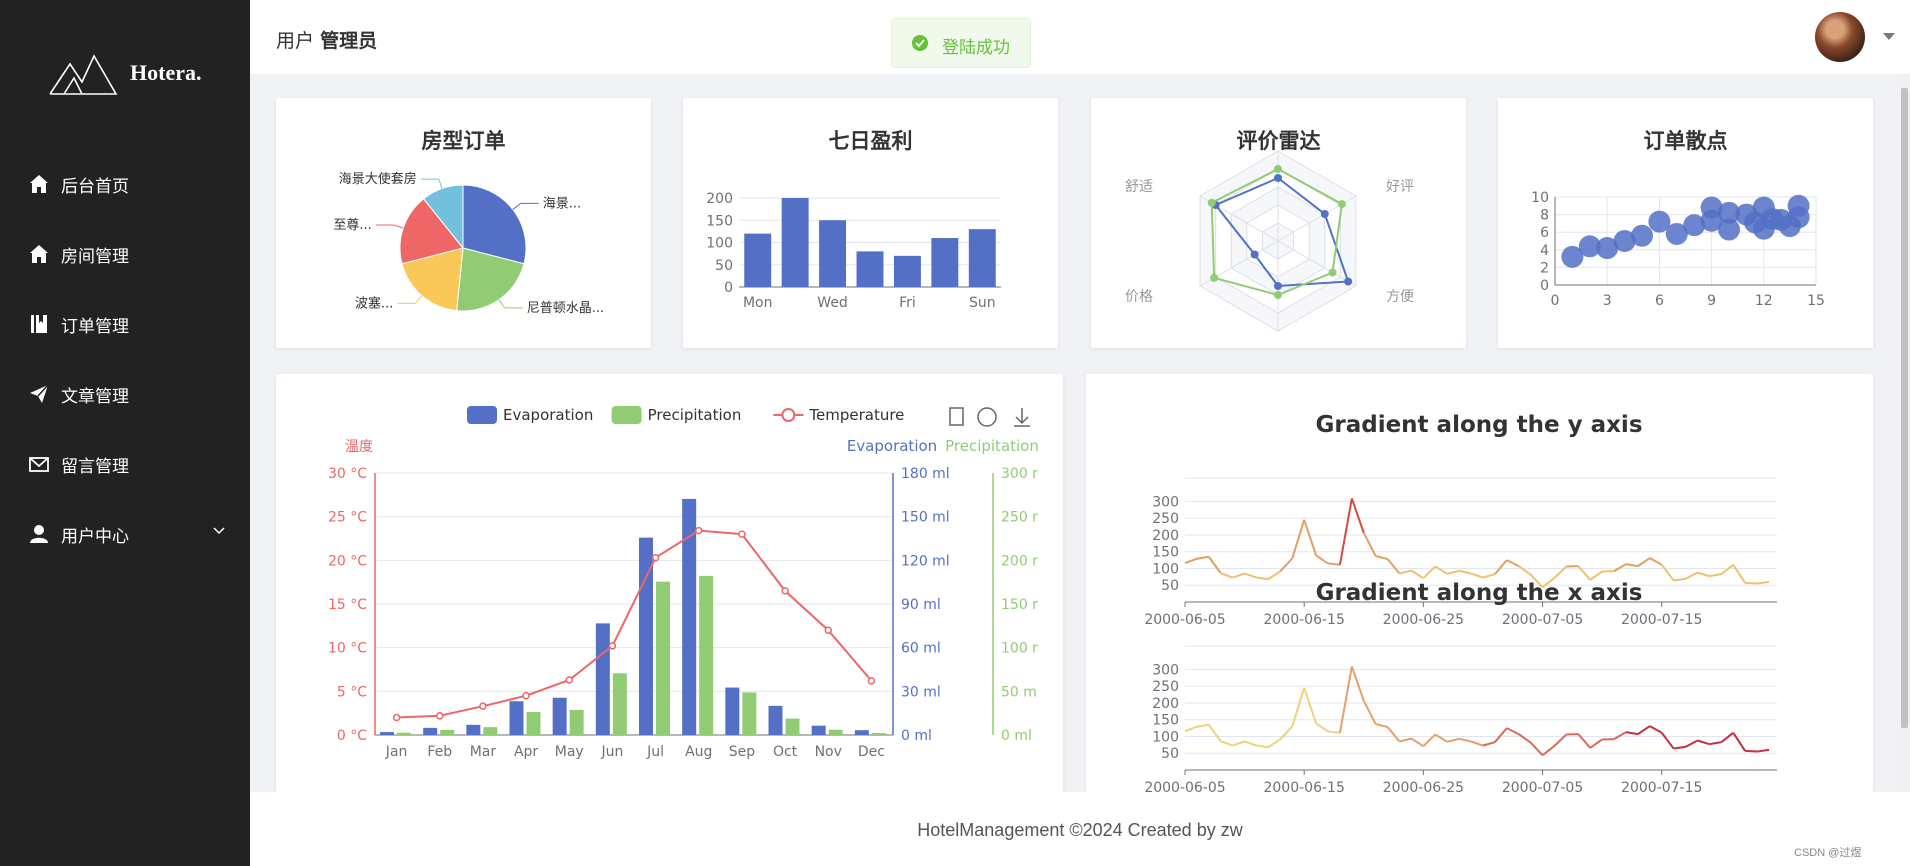 This screenshot has height=866, width=1910. What do you see at coordinates (1400, 297) in the screenshot?
I see `radar-indicator-label: 方便` at bounding box center [1400, 297].